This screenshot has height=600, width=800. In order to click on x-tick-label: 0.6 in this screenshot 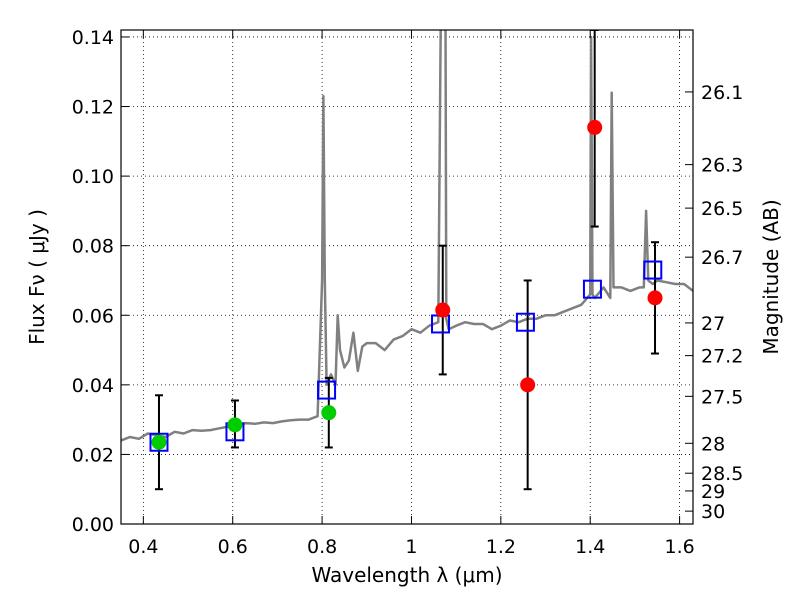, I will do `click(233, 547)`.